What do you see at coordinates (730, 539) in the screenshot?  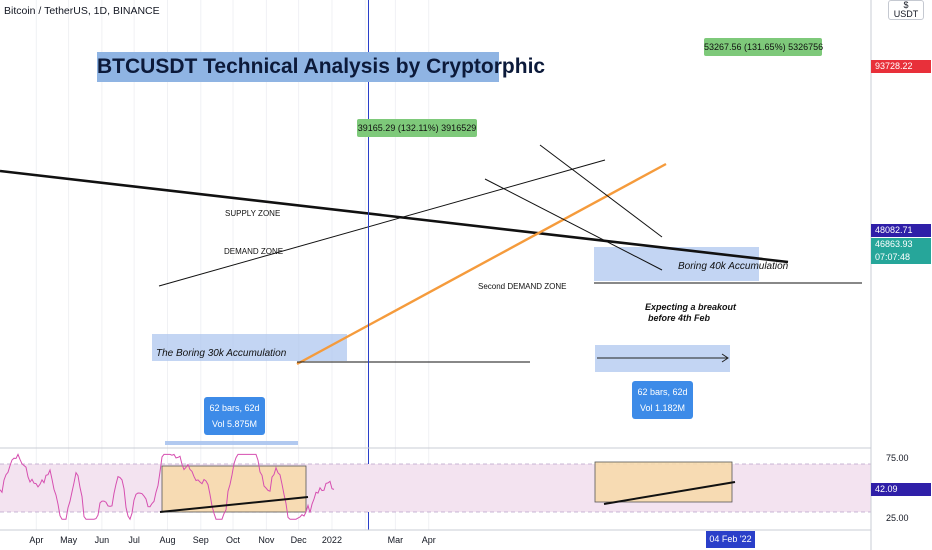 I see `date-marker-tag: 04 Feb '22` at bounding box center [730, 539].